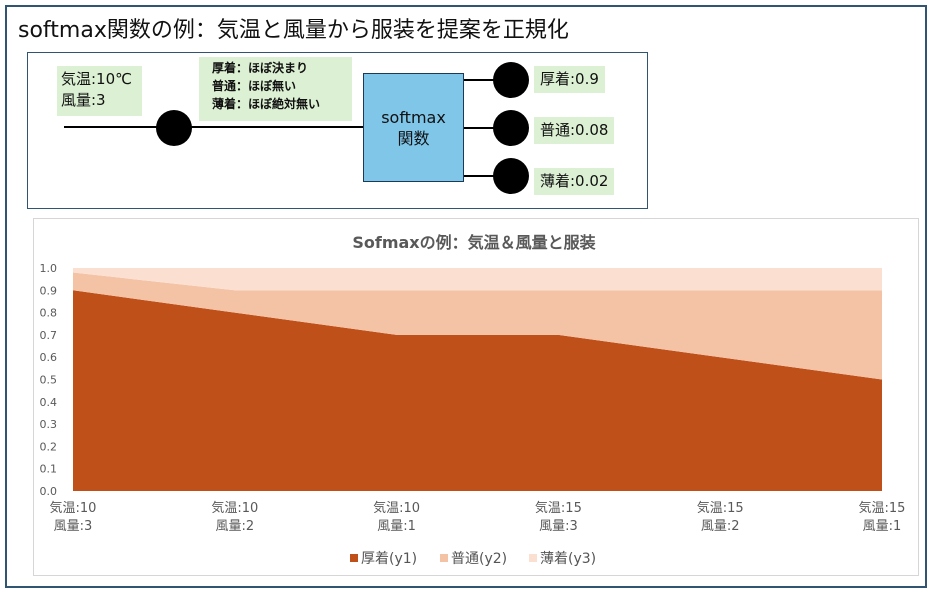  Describe the element at coordinates (49, 357) in the screenshot. I see `y-tick-label: 0.6` at that location.